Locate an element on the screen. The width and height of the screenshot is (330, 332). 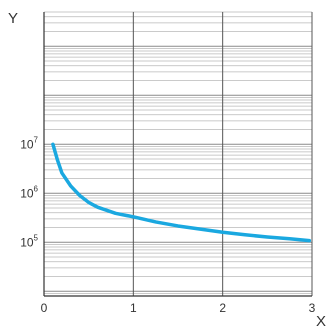
y-tick-label: 10⁶ is located at coordinates (29, 192).